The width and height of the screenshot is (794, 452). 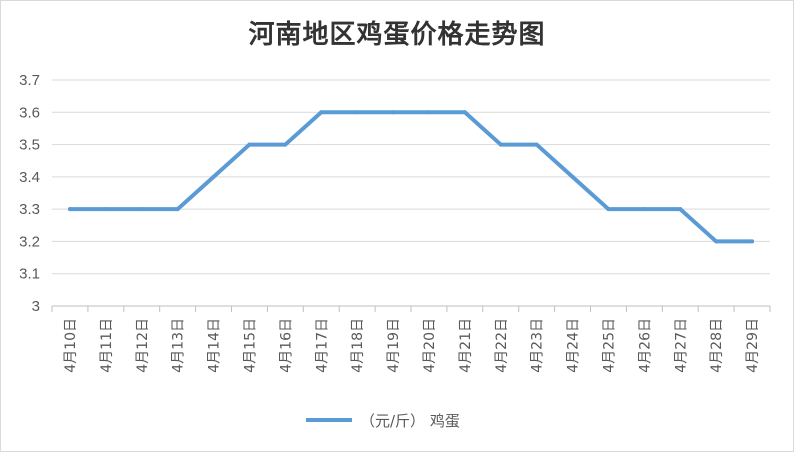 I want to click on x-tick-label: 4月13日, so click(x=179, y=345).